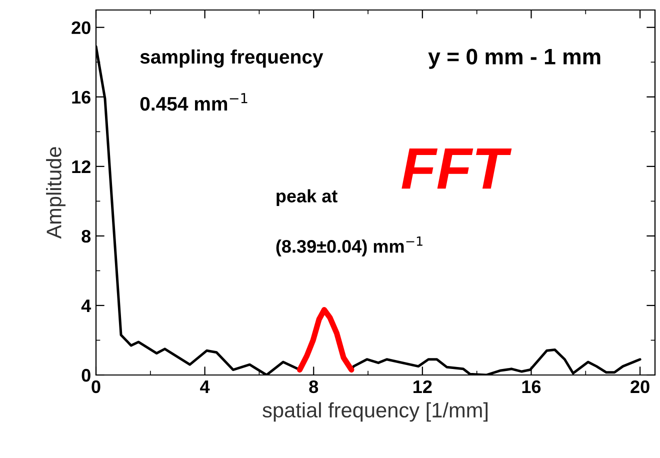 The height and width of the screenshot is (458, 660). Describe the element at coordinates (640, 387) in the screenshot. I see `x-tick-label: 20` at that location.